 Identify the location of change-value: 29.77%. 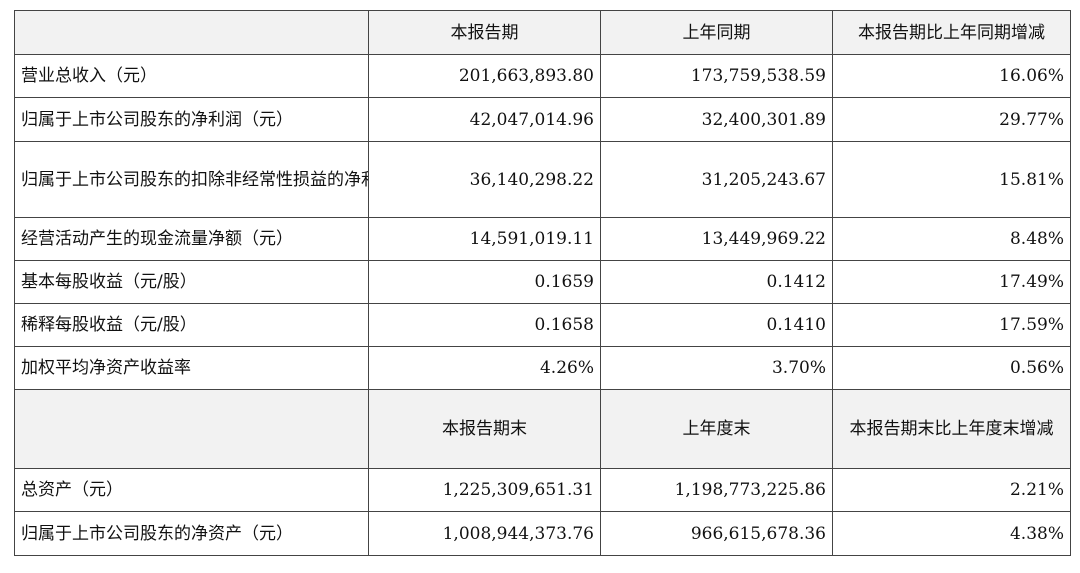
(951, 119).